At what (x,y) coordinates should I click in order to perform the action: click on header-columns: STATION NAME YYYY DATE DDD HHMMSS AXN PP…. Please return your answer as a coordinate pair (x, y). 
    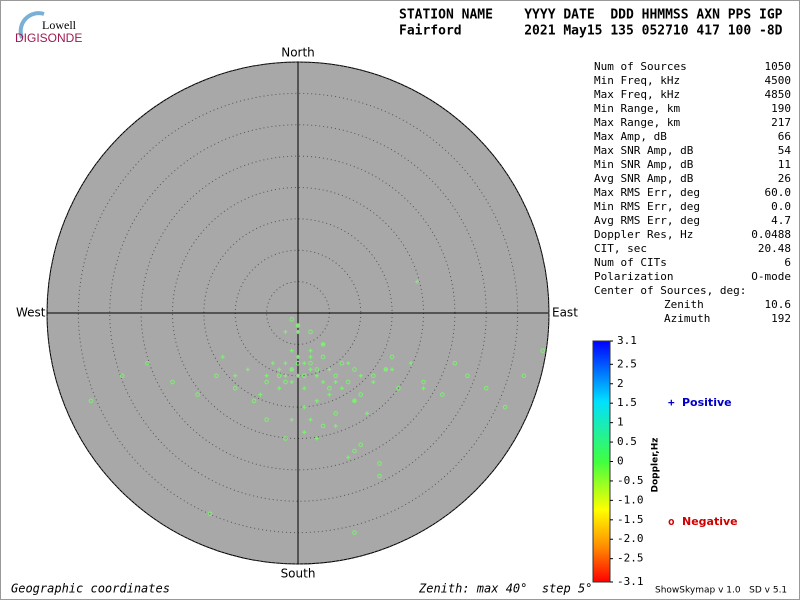
    Looking at the image, I should click on (591, 15).